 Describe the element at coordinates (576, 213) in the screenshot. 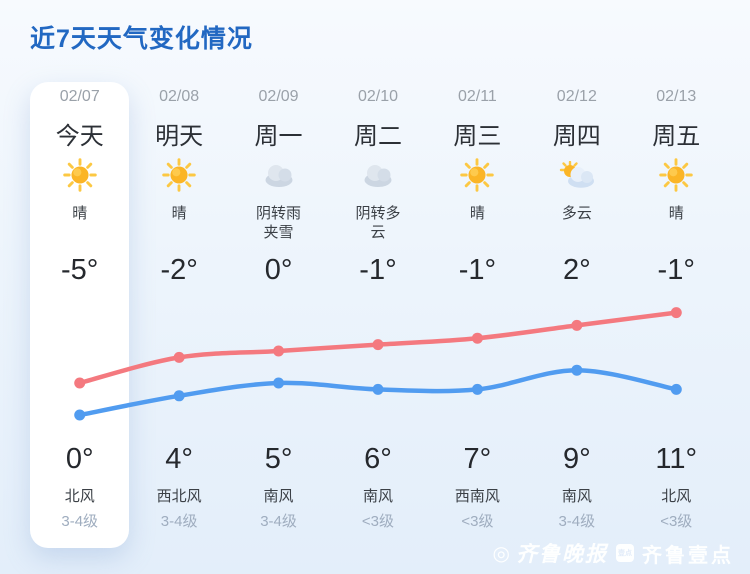

I see `weather-desc: 多云` at that location.